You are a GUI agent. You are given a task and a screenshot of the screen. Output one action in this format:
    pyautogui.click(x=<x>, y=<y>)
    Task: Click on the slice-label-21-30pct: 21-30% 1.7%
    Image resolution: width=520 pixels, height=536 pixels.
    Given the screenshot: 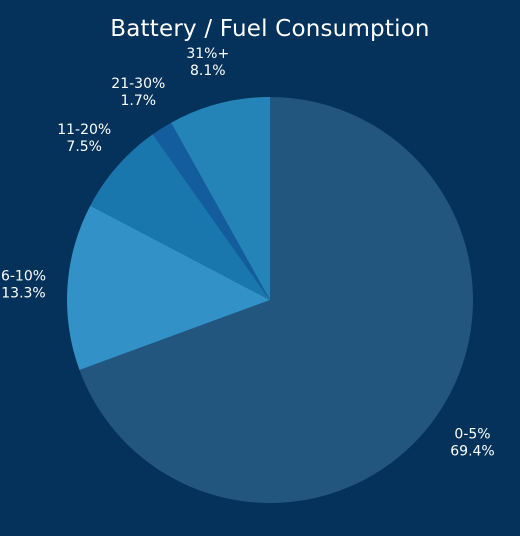 What is the action you would take?
    pyautogui.click(x=138, y=92)
    